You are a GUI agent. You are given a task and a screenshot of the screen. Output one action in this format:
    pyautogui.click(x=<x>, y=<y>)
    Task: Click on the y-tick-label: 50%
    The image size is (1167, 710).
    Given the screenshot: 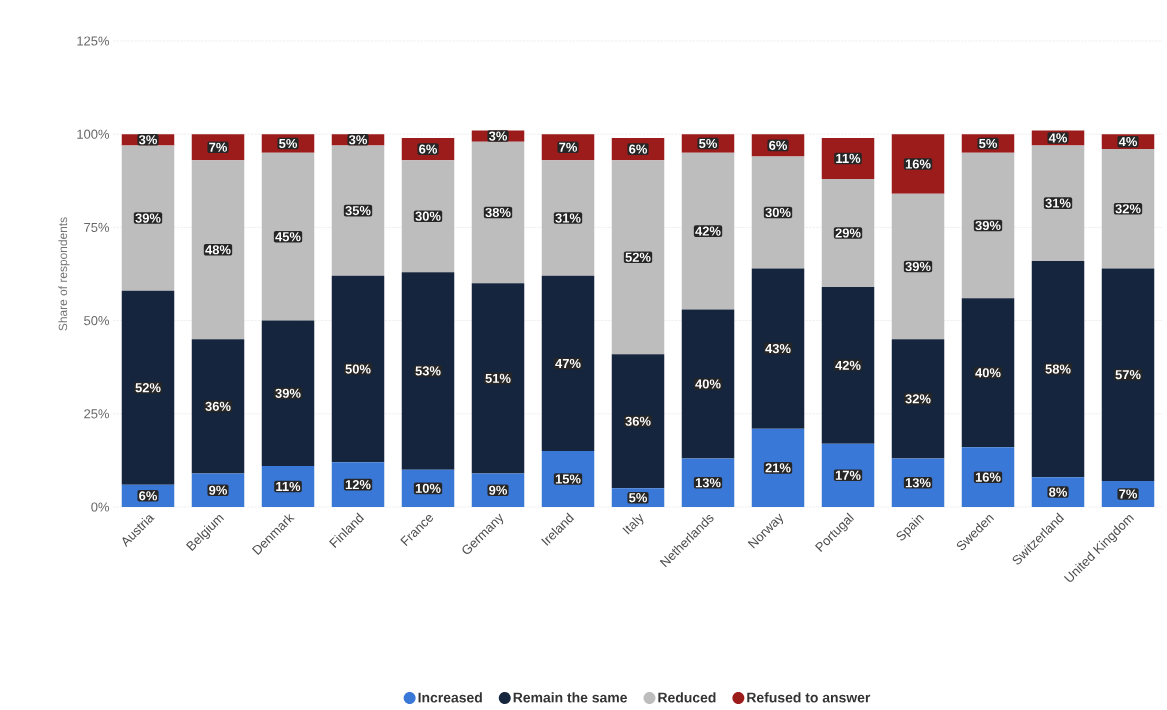 What is the action you would take?
    pyautogui.click(x=97, y=321)
    